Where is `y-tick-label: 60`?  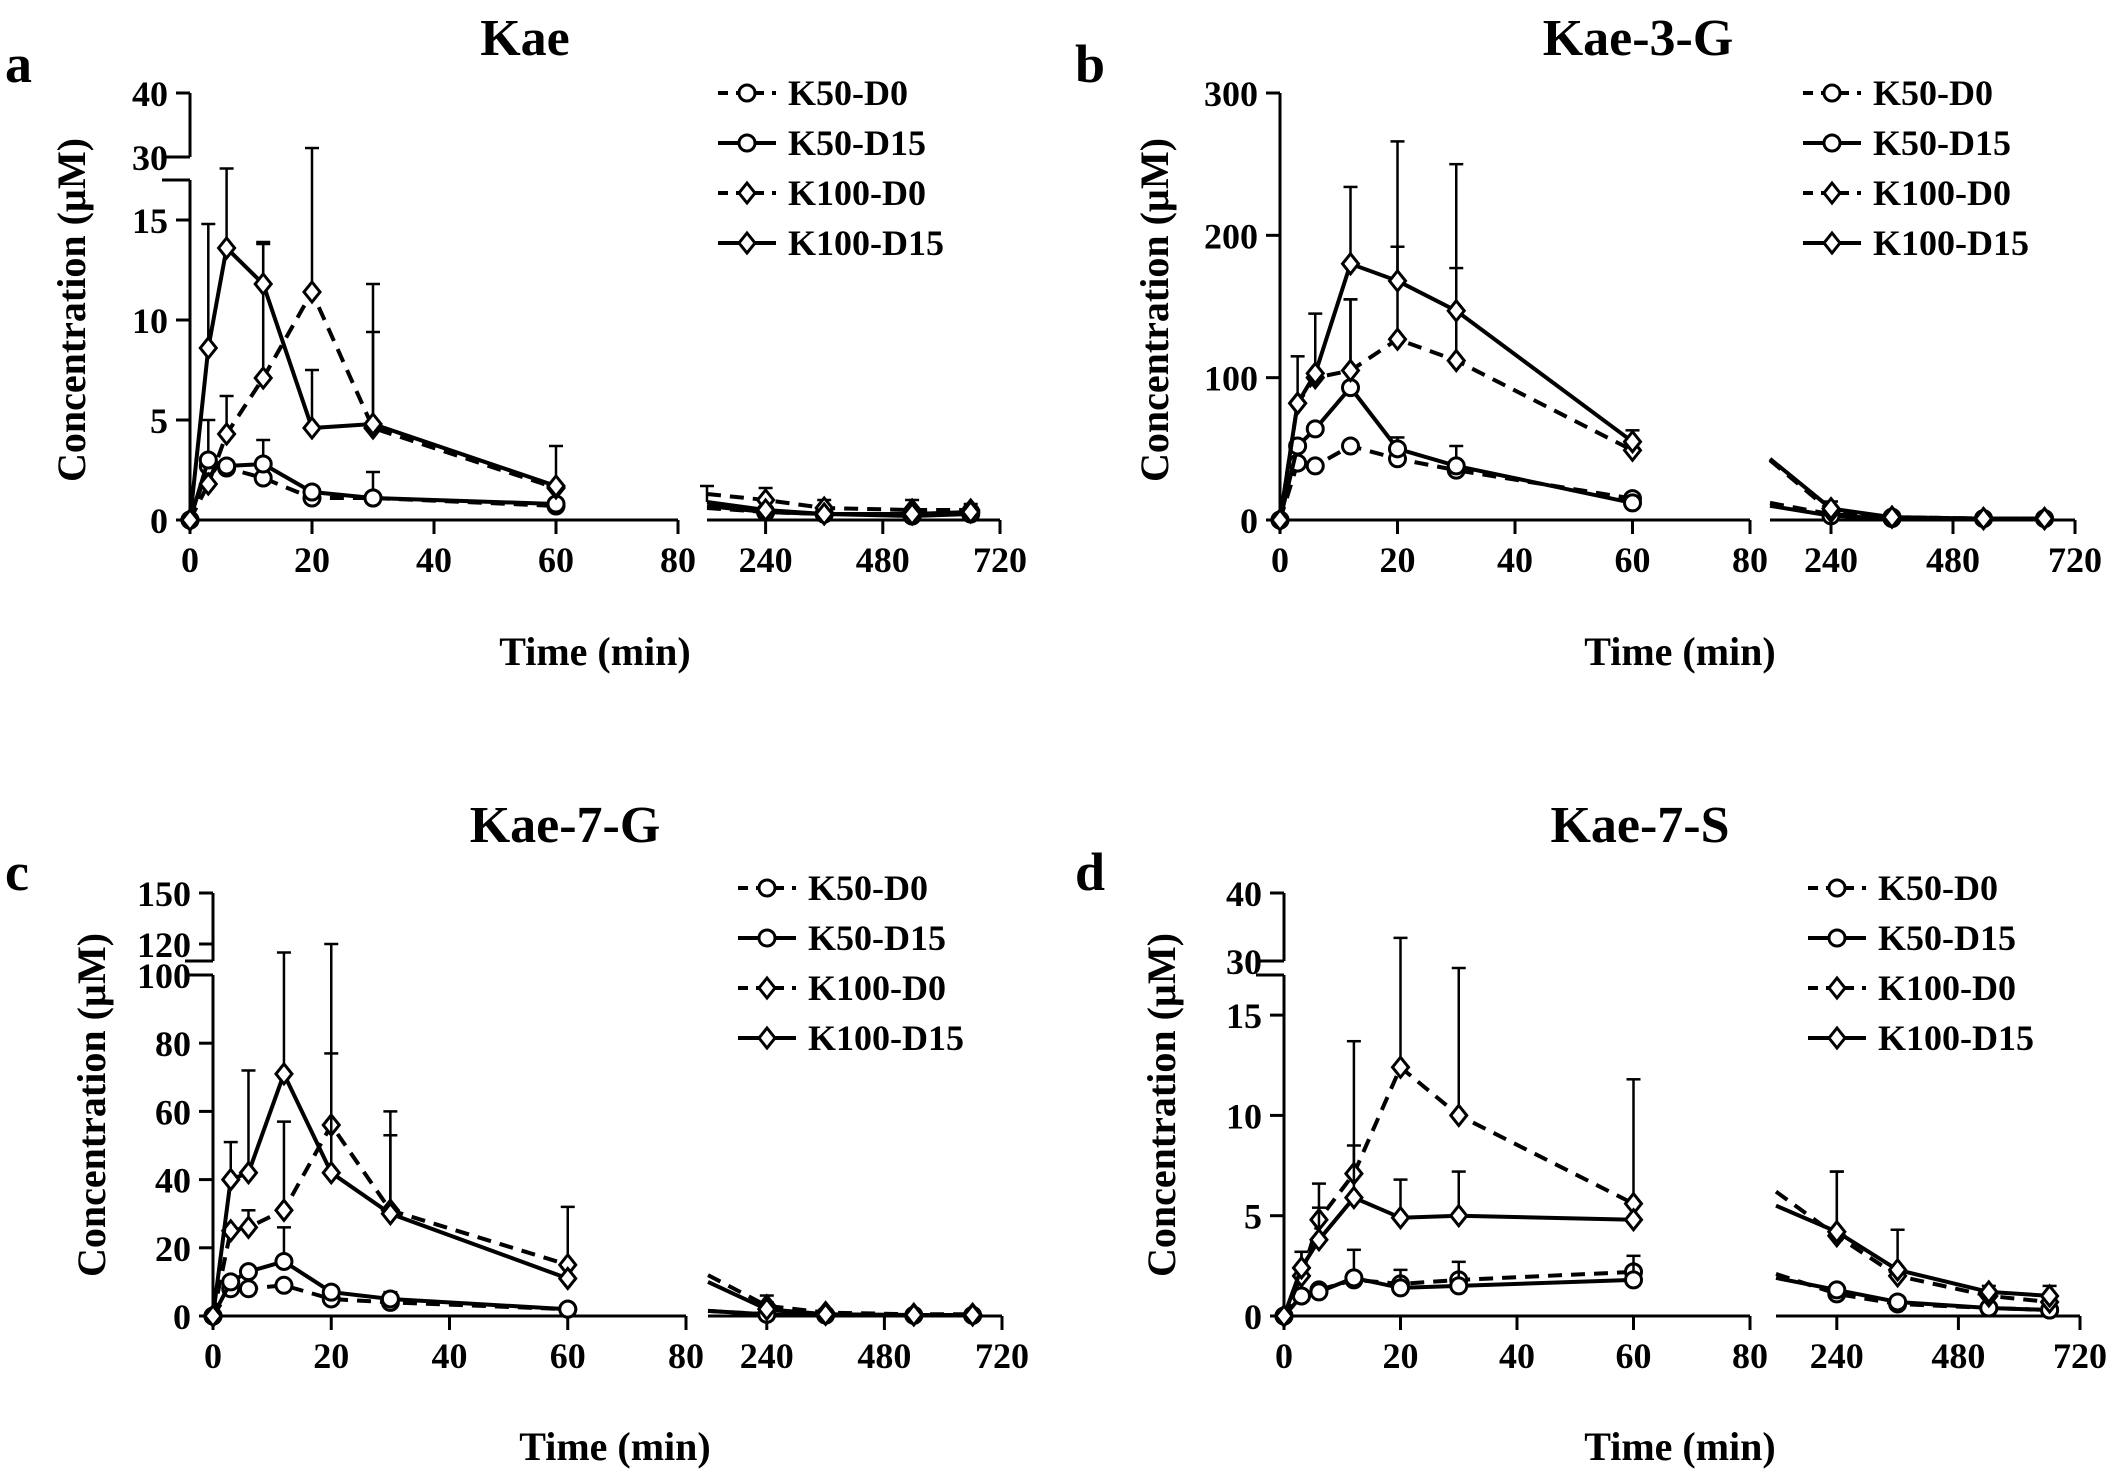 y-tick-label: 60 is located at coordinates (173, 1112).